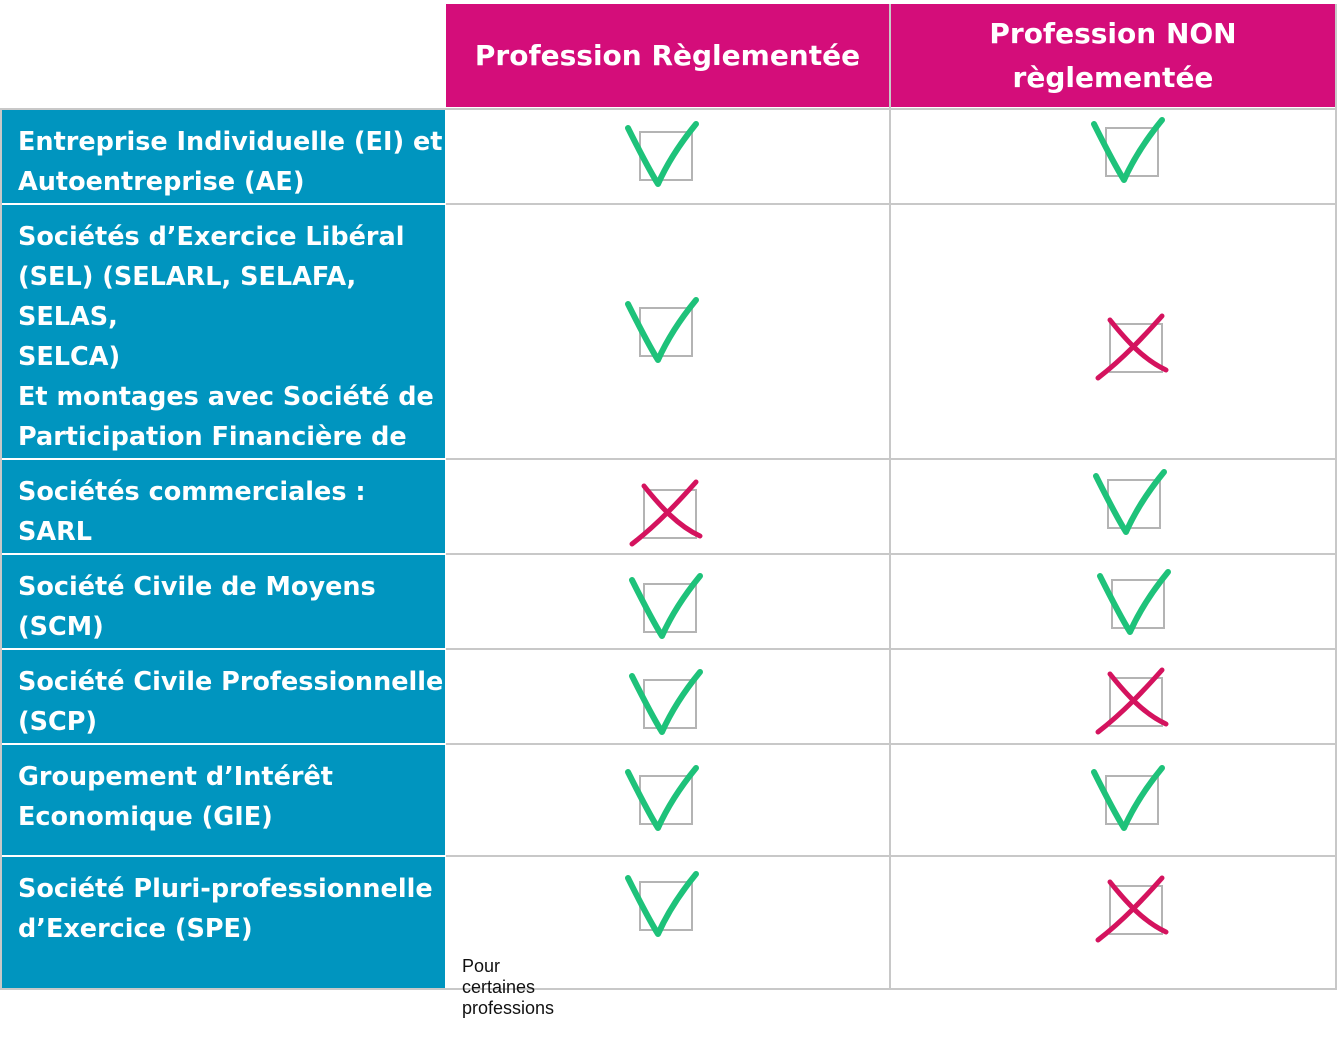  Describe the element at coordinates (223, 696) in the screenshot. I see `row-label-scp: Société Civile Professionnelle (SCP)` at that location.